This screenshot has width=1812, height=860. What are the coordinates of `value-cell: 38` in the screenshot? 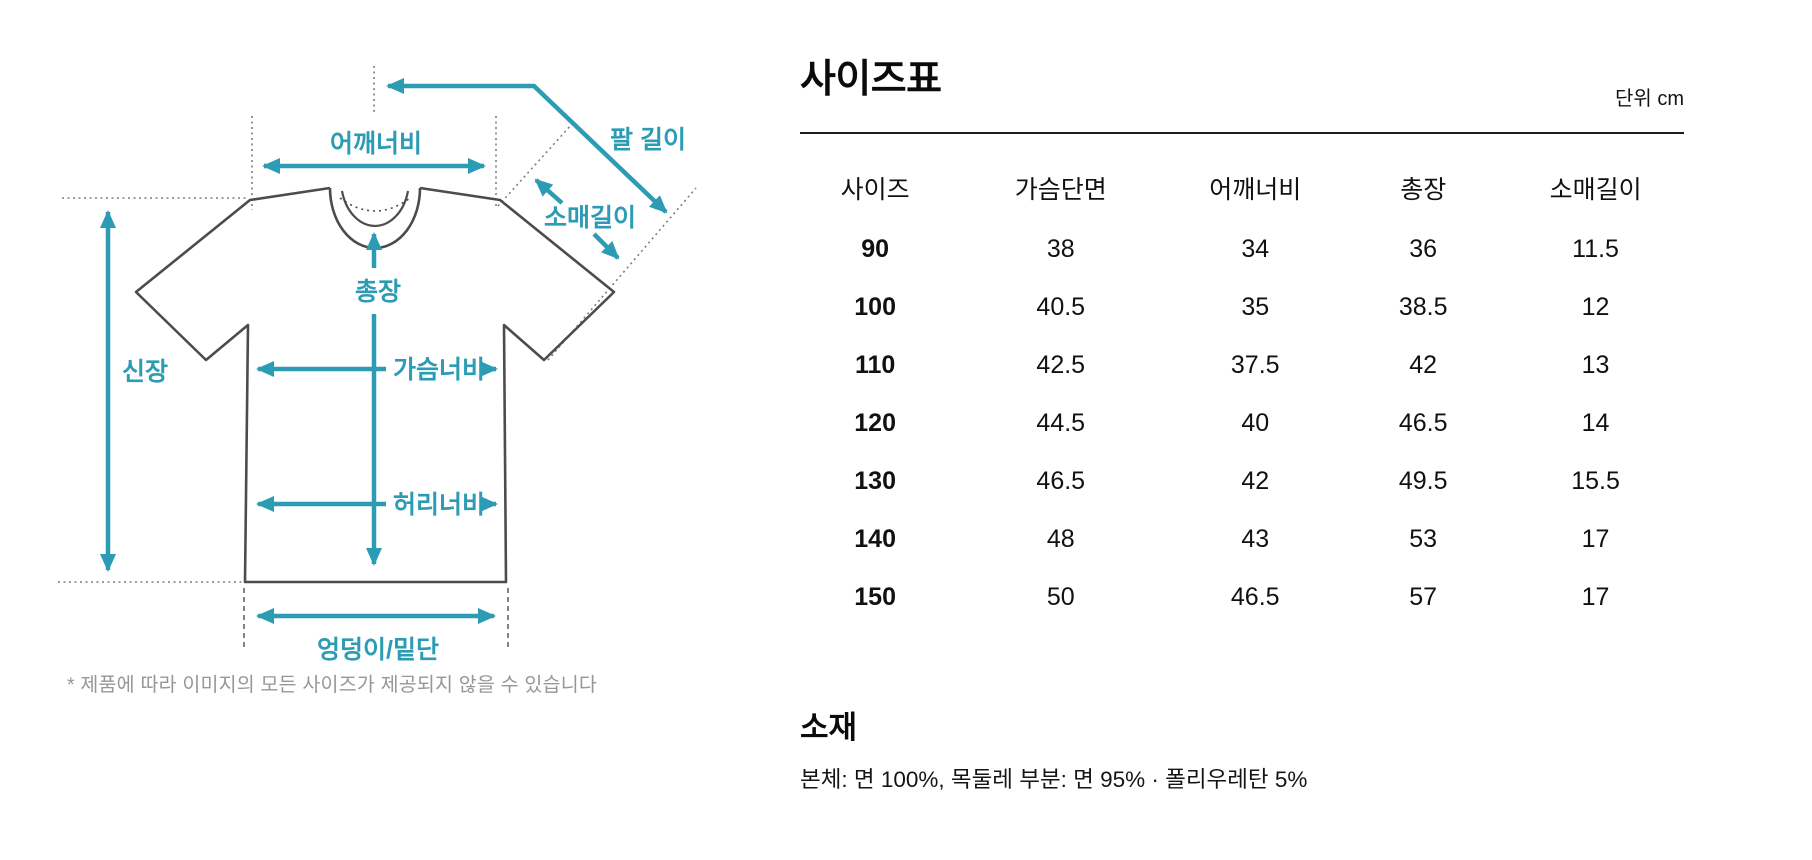 It's located at (1060, 248).